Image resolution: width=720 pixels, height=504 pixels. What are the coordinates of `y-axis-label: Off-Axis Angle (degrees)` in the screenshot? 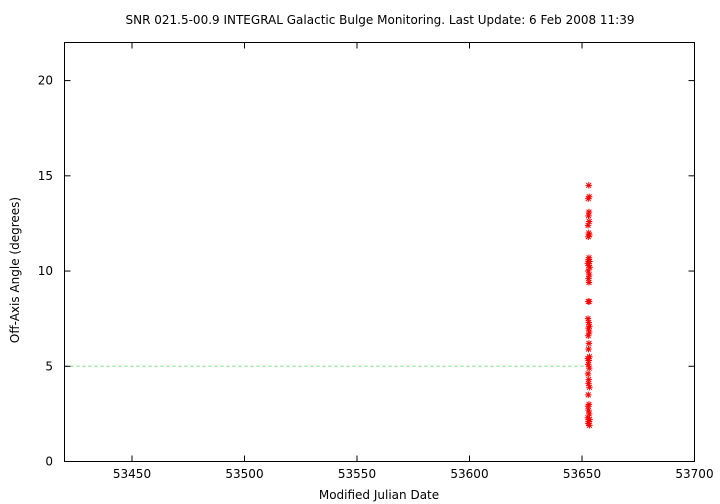 It's located at (15, 270).